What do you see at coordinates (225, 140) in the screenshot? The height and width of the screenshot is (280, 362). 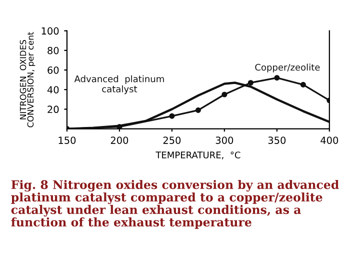 I see `x-tick-label: 300` at bounding box center [225, 140].